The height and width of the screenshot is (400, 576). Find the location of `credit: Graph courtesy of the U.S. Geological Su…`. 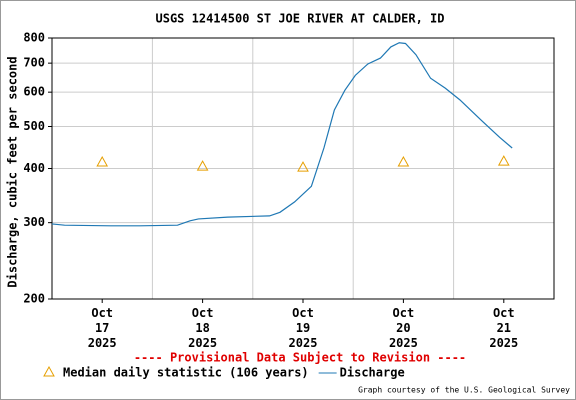

credit: Graph courtesy of the U.S. Geological Su… is located at coordinates (464, 390).